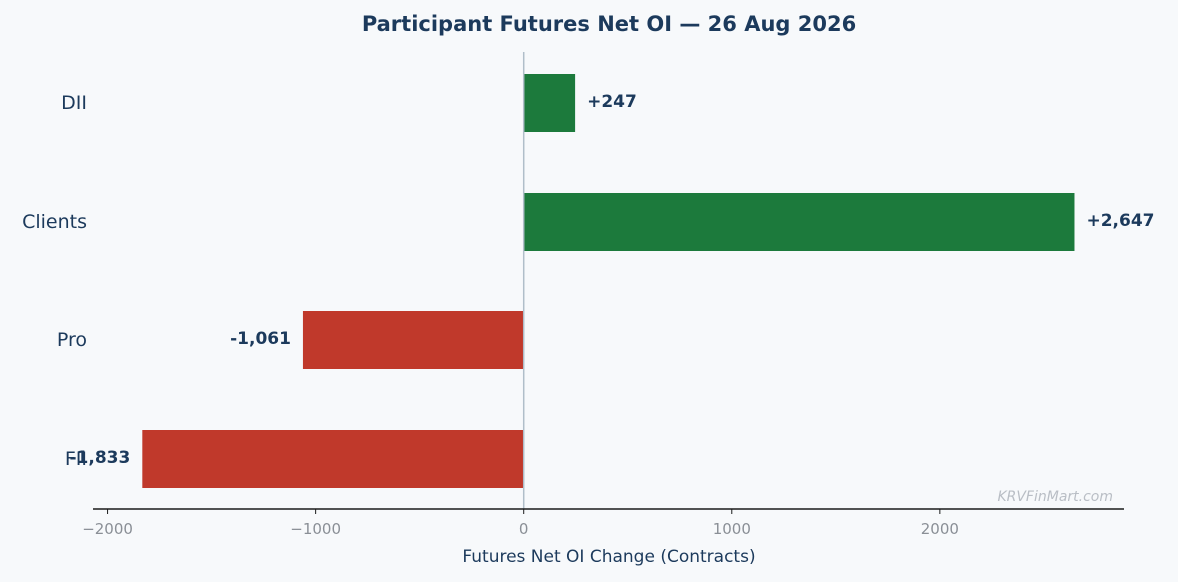 The height and width of the screenshot is (582, 1178). What do you see at coordinates (549, 103) in the screenshot?
I see `bar-dii` at bounding box center [549, 103].